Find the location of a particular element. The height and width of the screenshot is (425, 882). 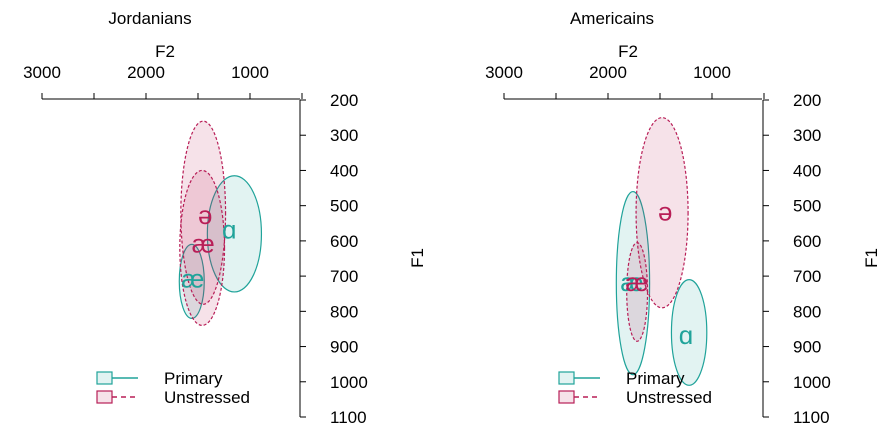

chart-title: Jordanians is located at coordinates (149, 18).